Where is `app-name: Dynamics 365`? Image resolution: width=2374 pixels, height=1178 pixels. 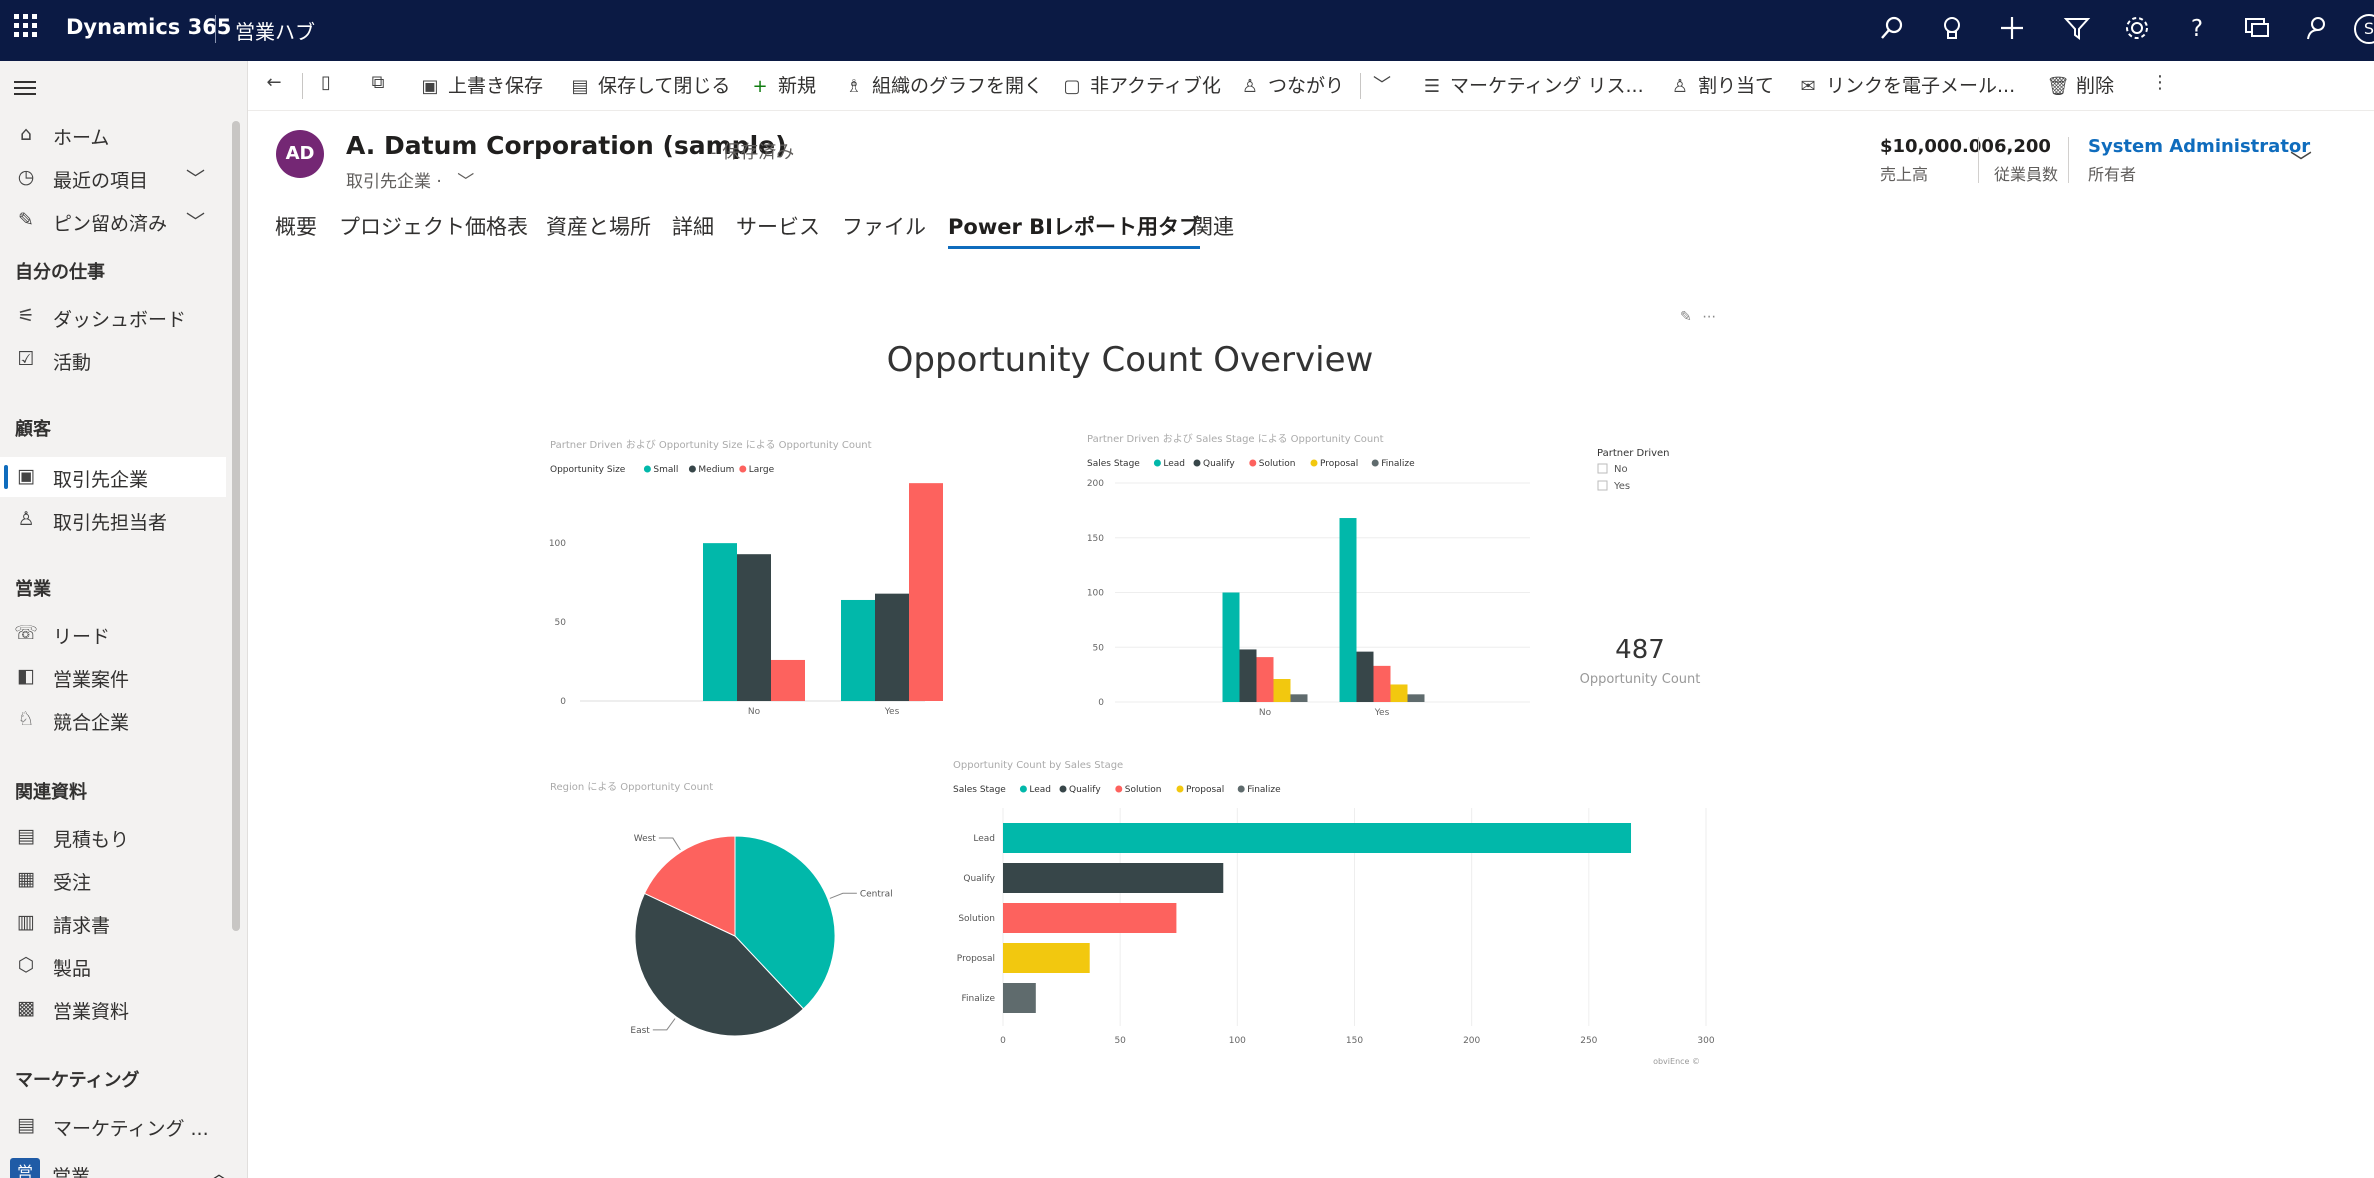 app-name: Dynamics 365 is located at coordinates (149, 27).